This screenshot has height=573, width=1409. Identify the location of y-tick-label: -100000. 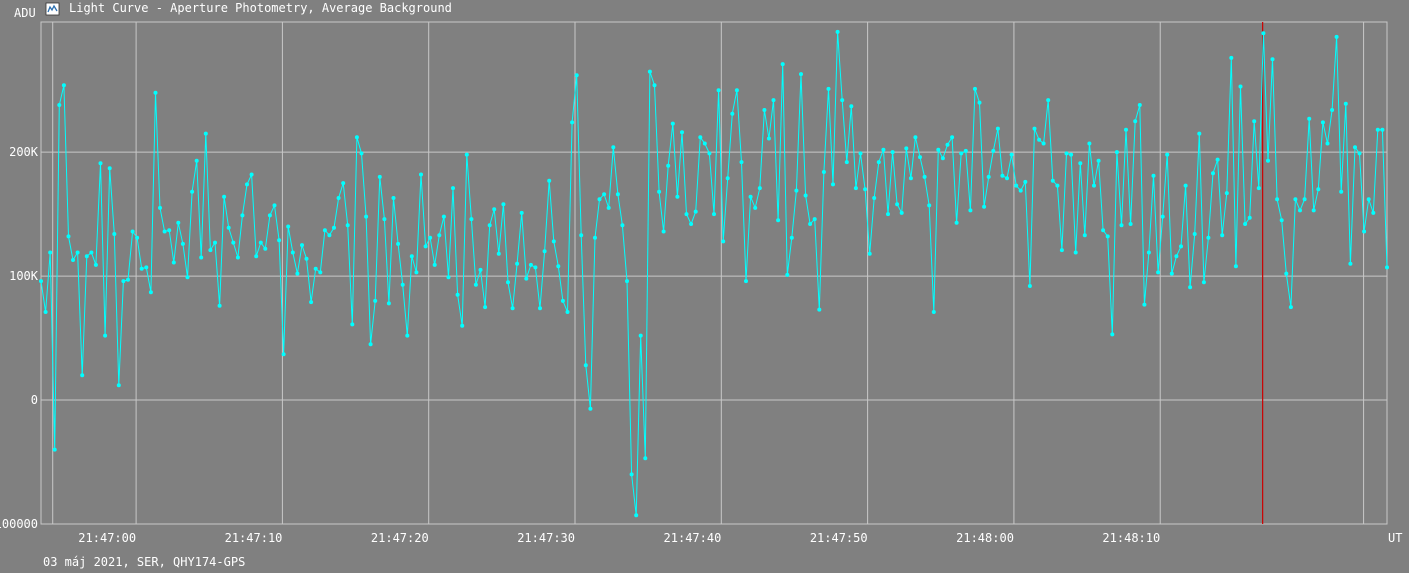
(19, 524).